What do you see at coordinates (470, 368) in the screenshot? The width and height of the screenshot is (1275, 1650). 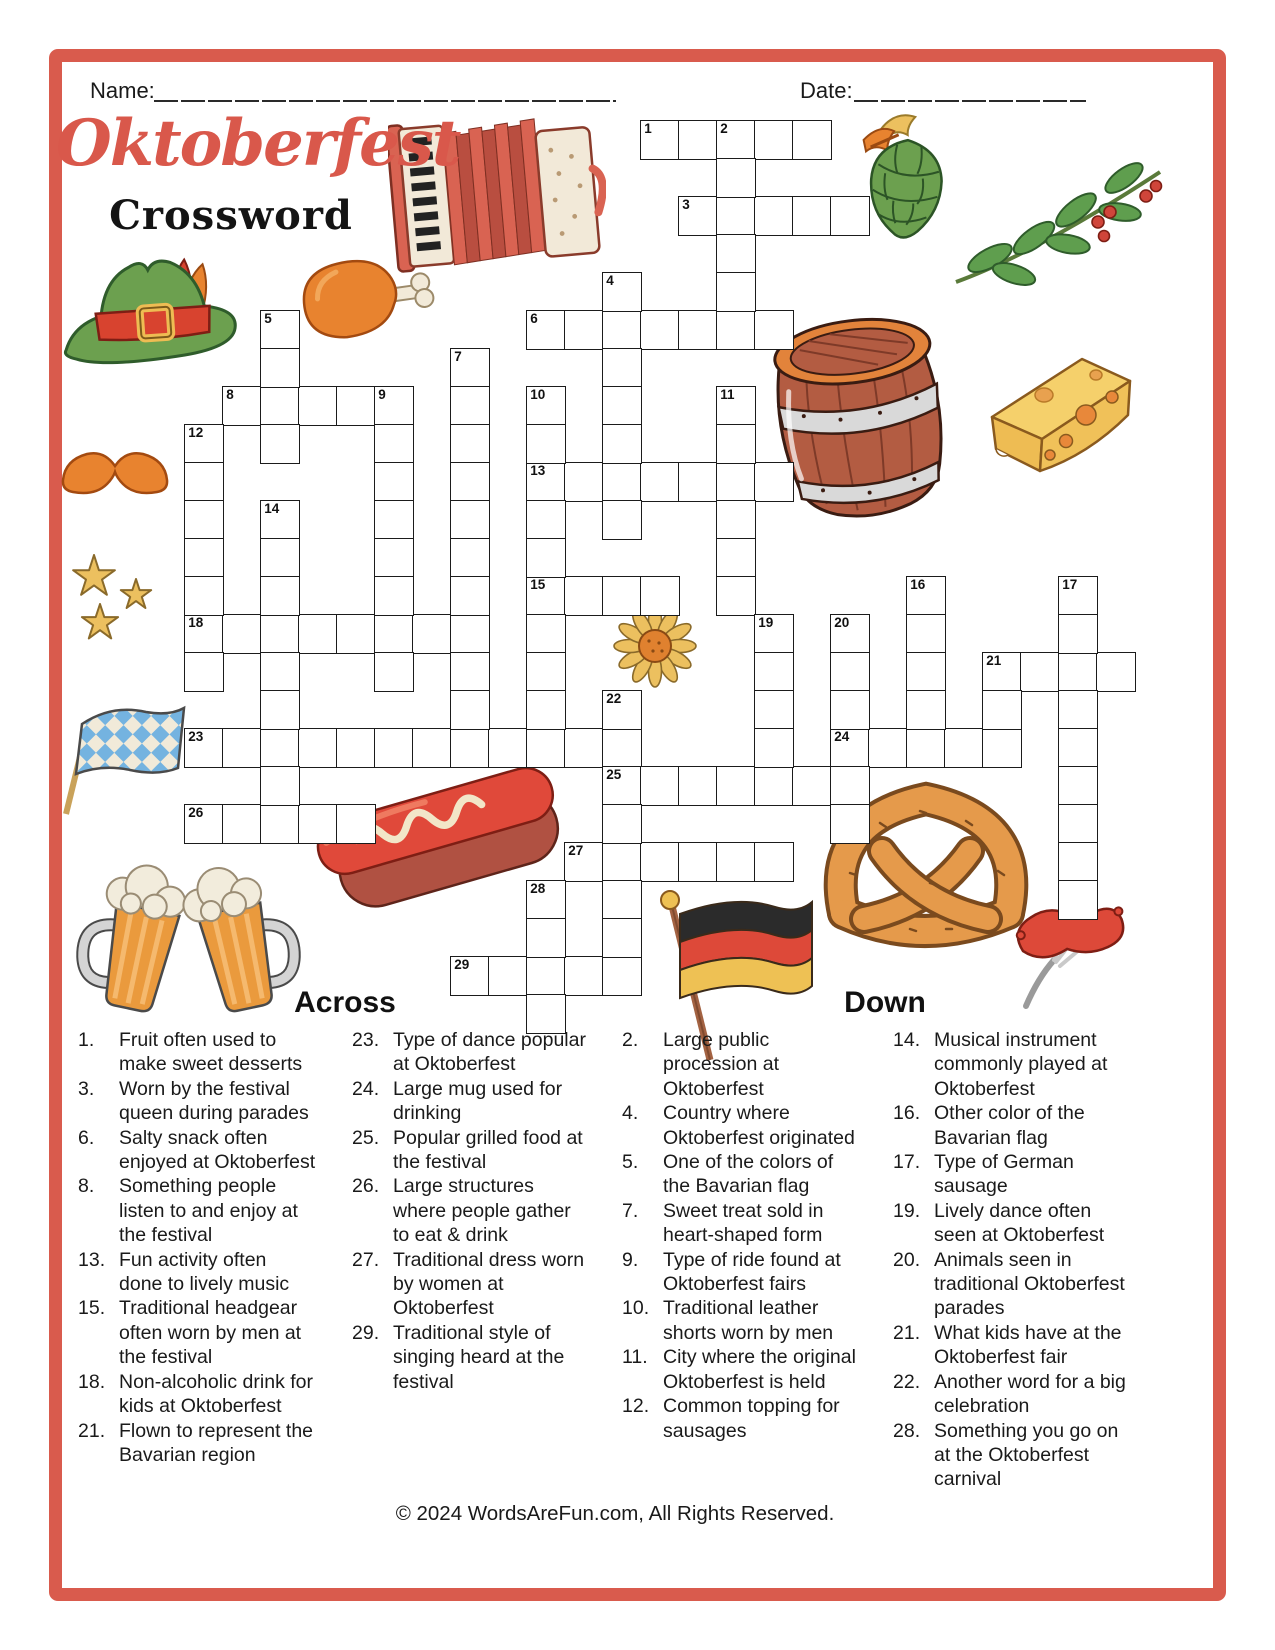 I see `grid-cell: 7` at bounding box center [470, 368].